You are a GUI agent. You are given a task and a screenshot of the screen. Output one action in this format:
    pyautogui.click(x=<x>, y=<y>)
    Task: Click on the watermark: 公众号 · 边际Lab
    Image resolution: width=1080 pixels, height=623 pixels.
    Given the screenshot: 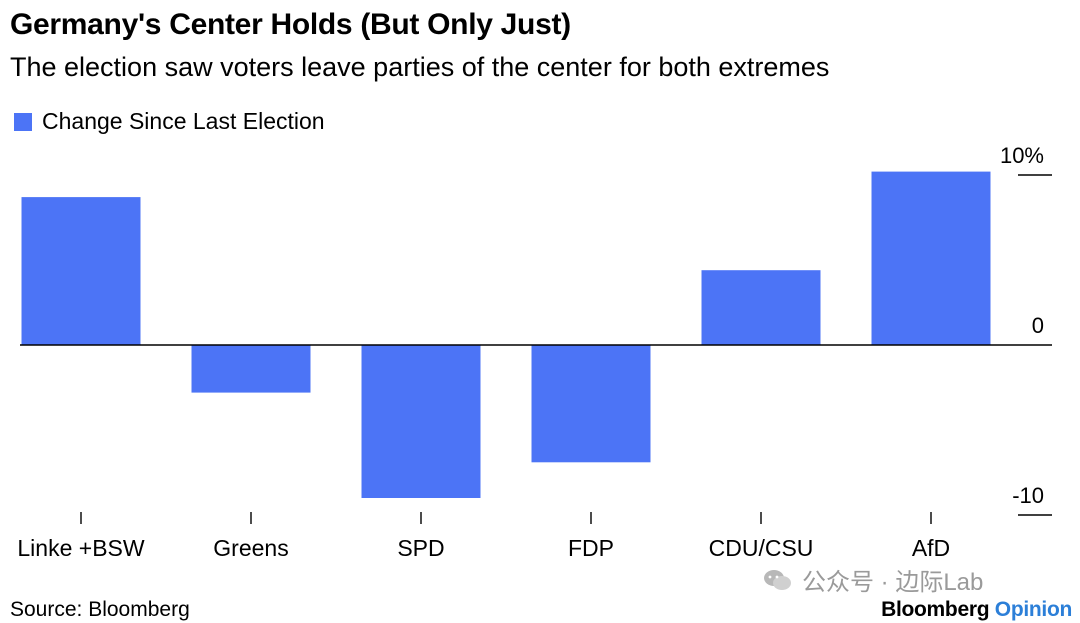 What is the action you would take?
    pyautogui.click(x=872, y=579)
    